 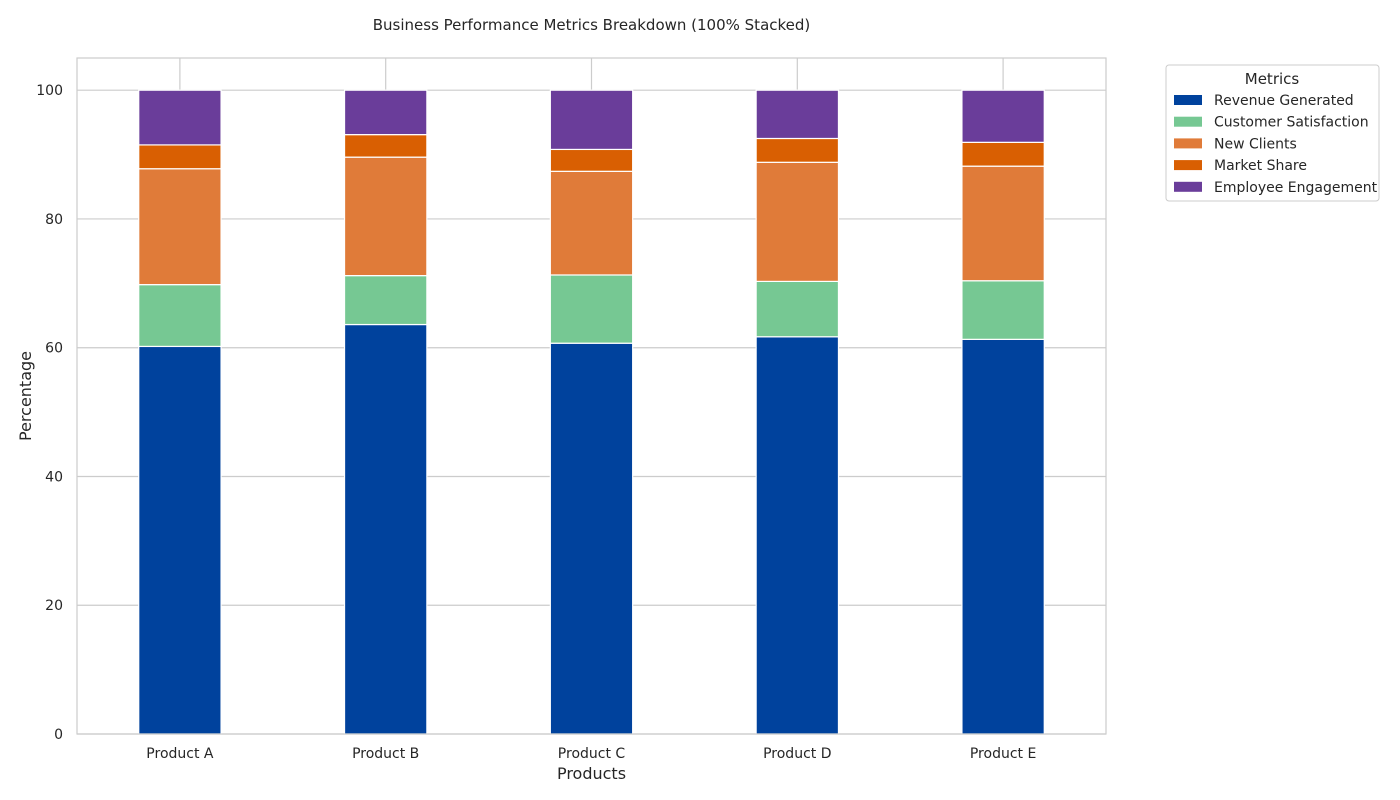 I want to click on y-tick-label: 80, so click(x=54, y=220).